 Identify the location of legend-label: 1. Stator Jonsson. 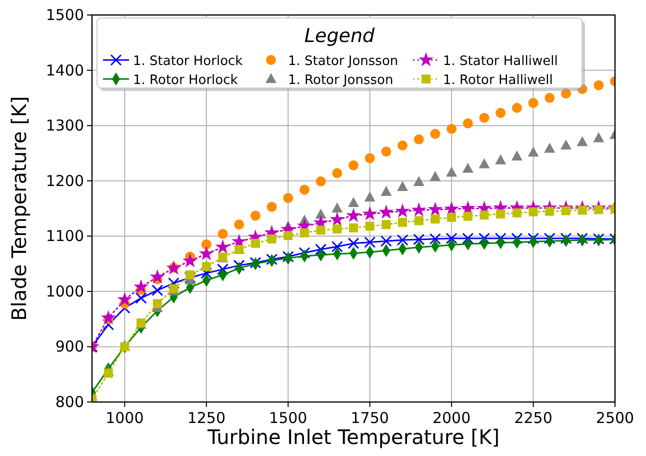
(343, 61).